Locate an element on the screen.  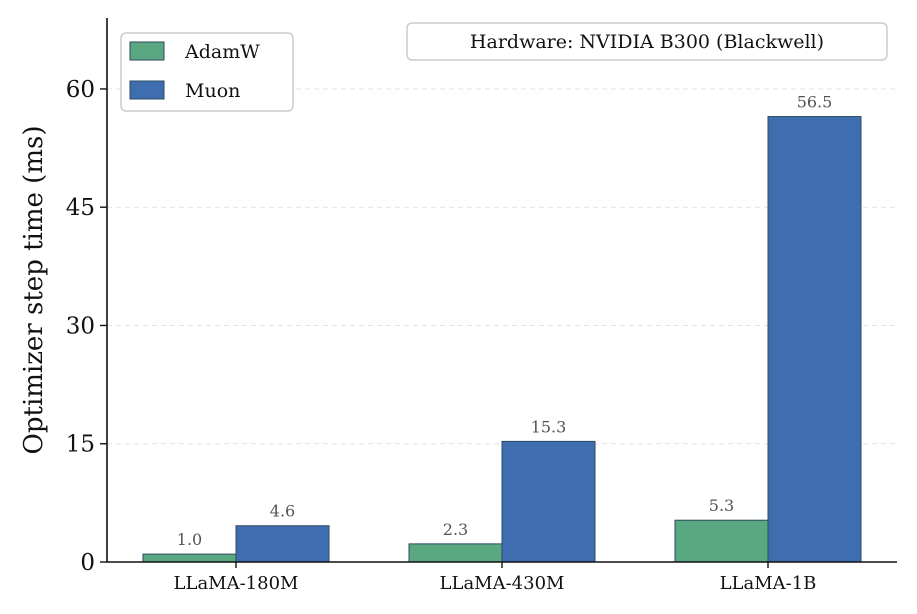
value-label: 15.3 is located at coordinates (549, 426).